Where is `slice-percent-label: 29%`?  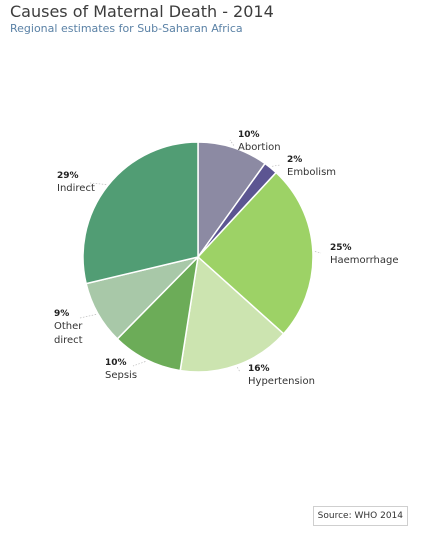
slice-percent-label: 29% is located at coordinates (68, 176).